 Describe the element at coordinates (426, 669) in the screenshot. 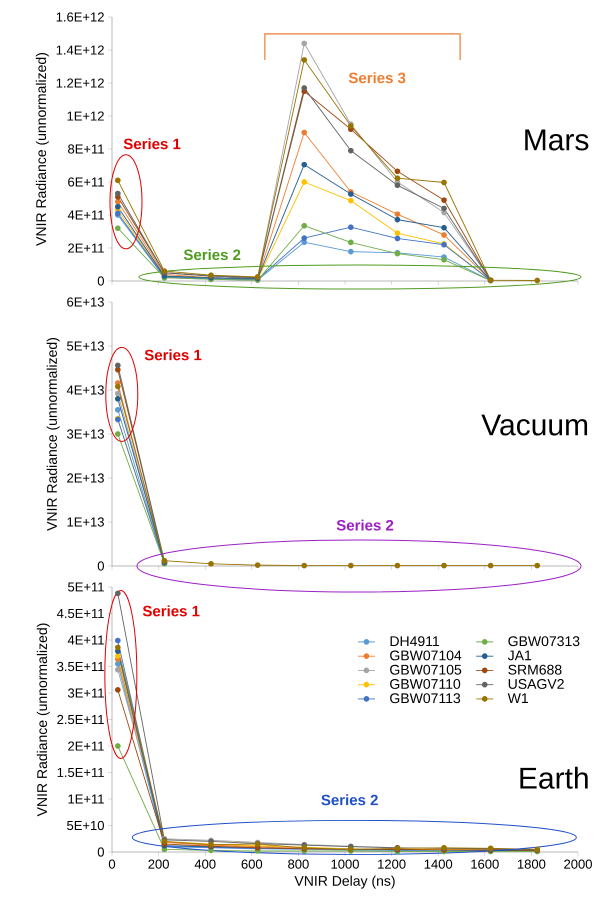

I see `legend-label: GBW07105` at that location.